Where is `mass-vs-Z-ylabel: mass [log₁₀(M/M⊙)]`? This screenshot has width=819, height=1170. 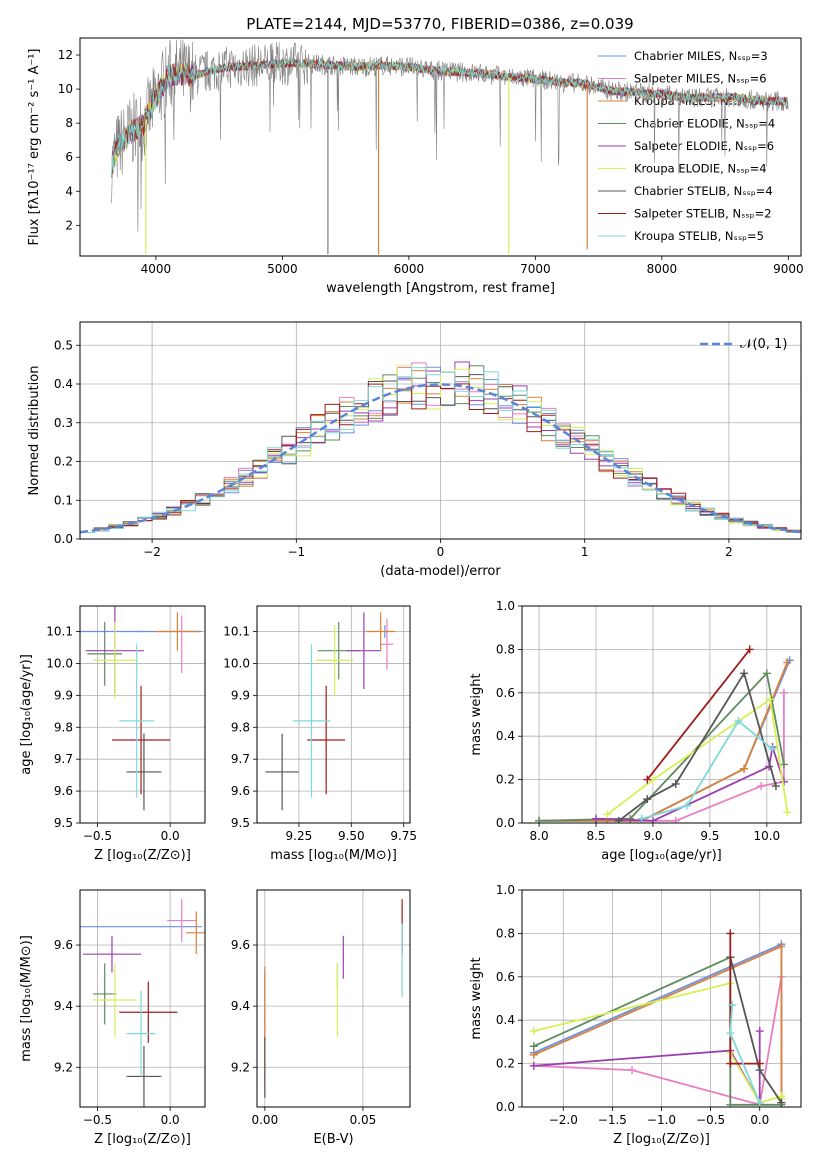
mass-vs-Z-ylabel: mass [log₁₀(M/M⊙)] is located at coordinates (26, 998).